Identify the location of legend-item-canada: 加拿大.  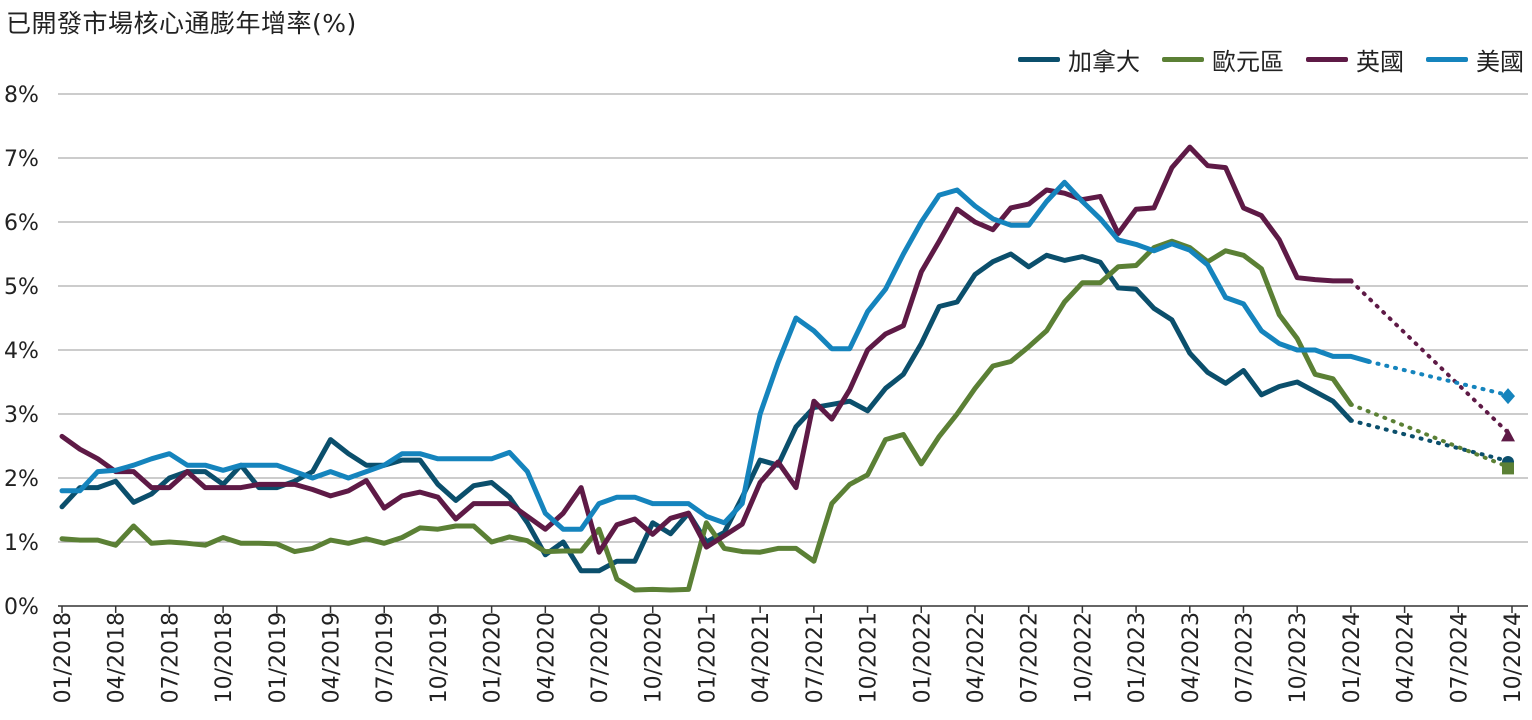
(1079, 59).